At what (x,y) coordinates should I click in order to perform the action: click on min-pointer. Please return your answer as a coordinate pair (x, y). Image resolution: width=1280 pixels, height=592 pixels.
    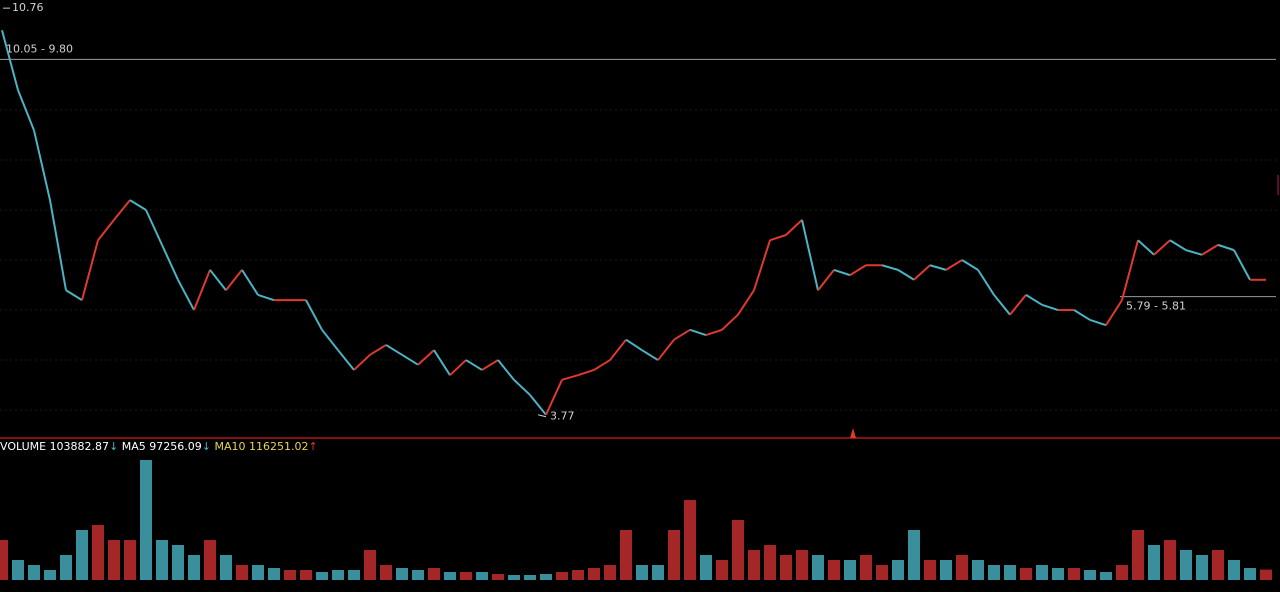
    Looking at the image, I should click on (542, 416).